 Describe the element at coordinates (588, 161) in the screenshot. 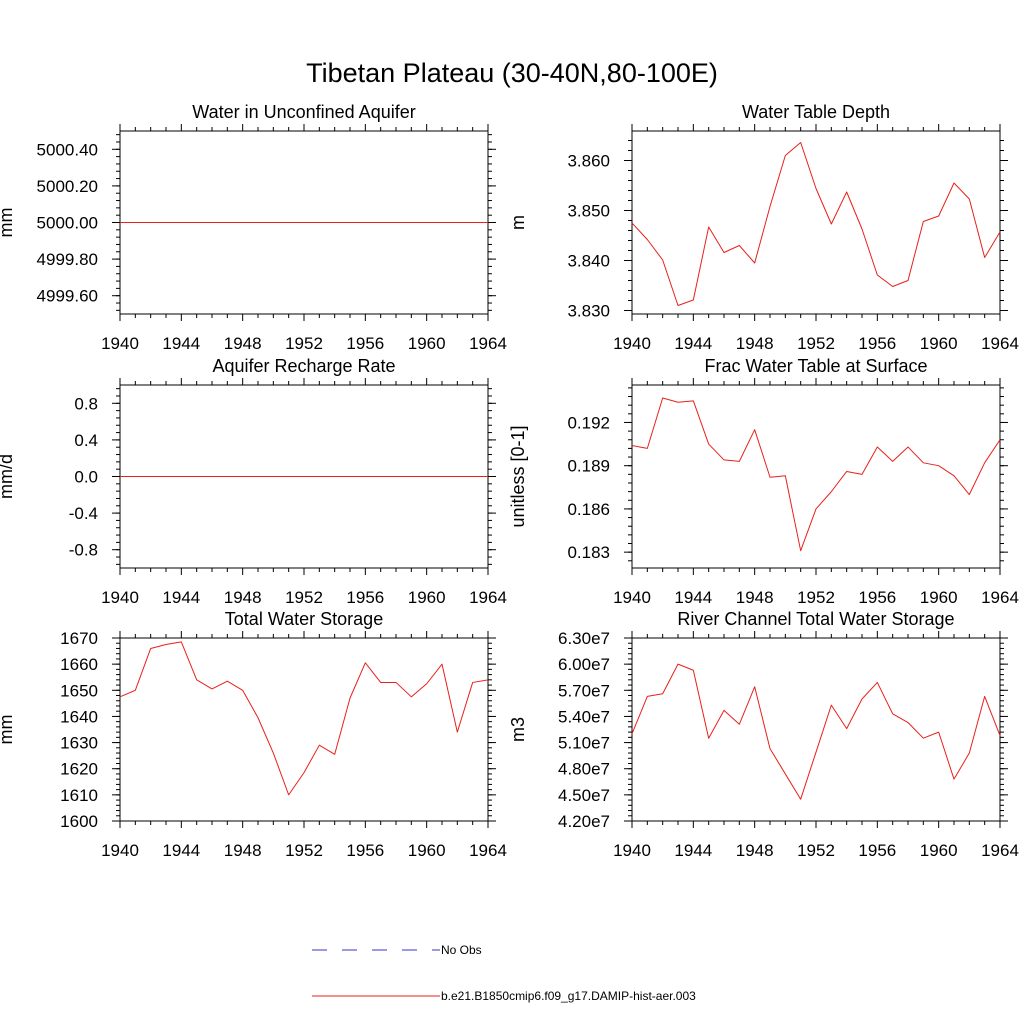

I see `chart-2-y-tick-label: 3.860` at that location.